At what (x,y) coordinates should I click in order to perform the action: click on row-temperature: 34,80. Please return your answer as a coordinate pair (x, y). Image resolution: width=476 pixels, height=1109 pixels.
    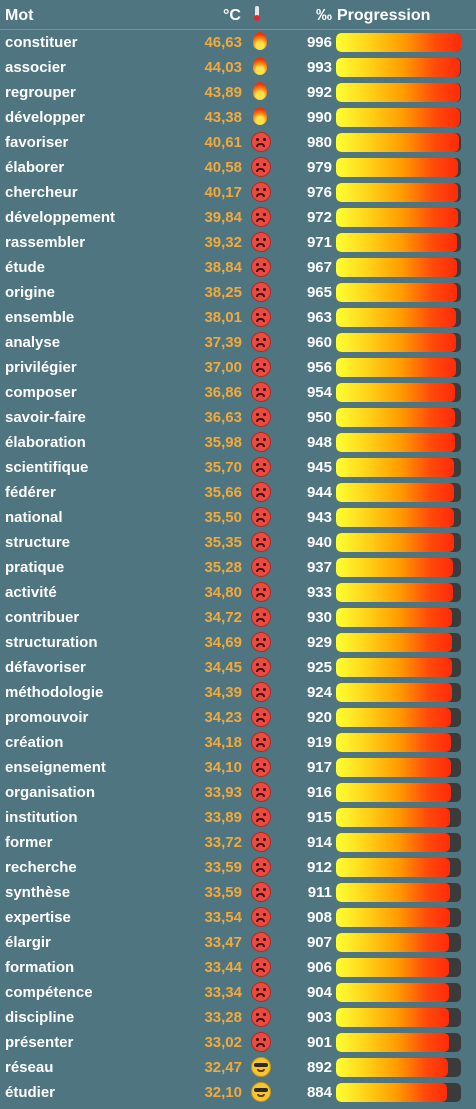
    Looking at the image, I should click on (223, 592).